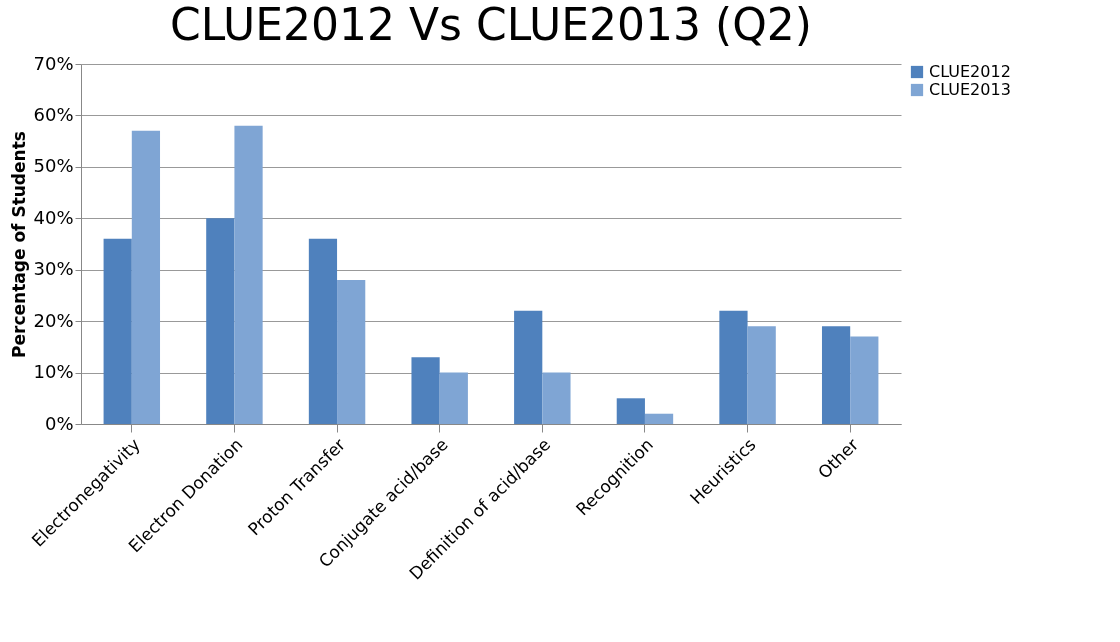  I want to click on y-tick-label: 30%, so click(53, 269).